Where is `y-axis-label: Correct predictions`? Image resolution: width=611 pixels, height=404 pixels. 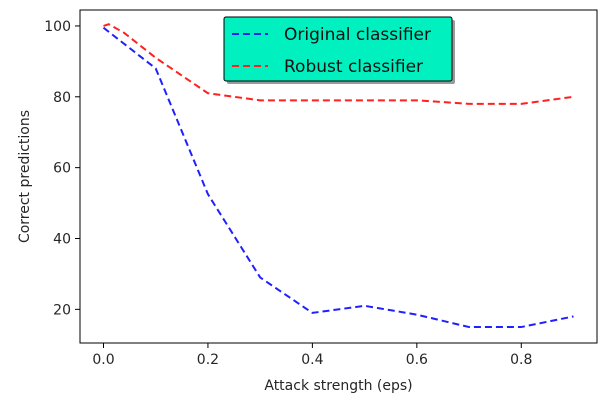
y-axis-label: Correct predictions is located at coordinates (25, 176).